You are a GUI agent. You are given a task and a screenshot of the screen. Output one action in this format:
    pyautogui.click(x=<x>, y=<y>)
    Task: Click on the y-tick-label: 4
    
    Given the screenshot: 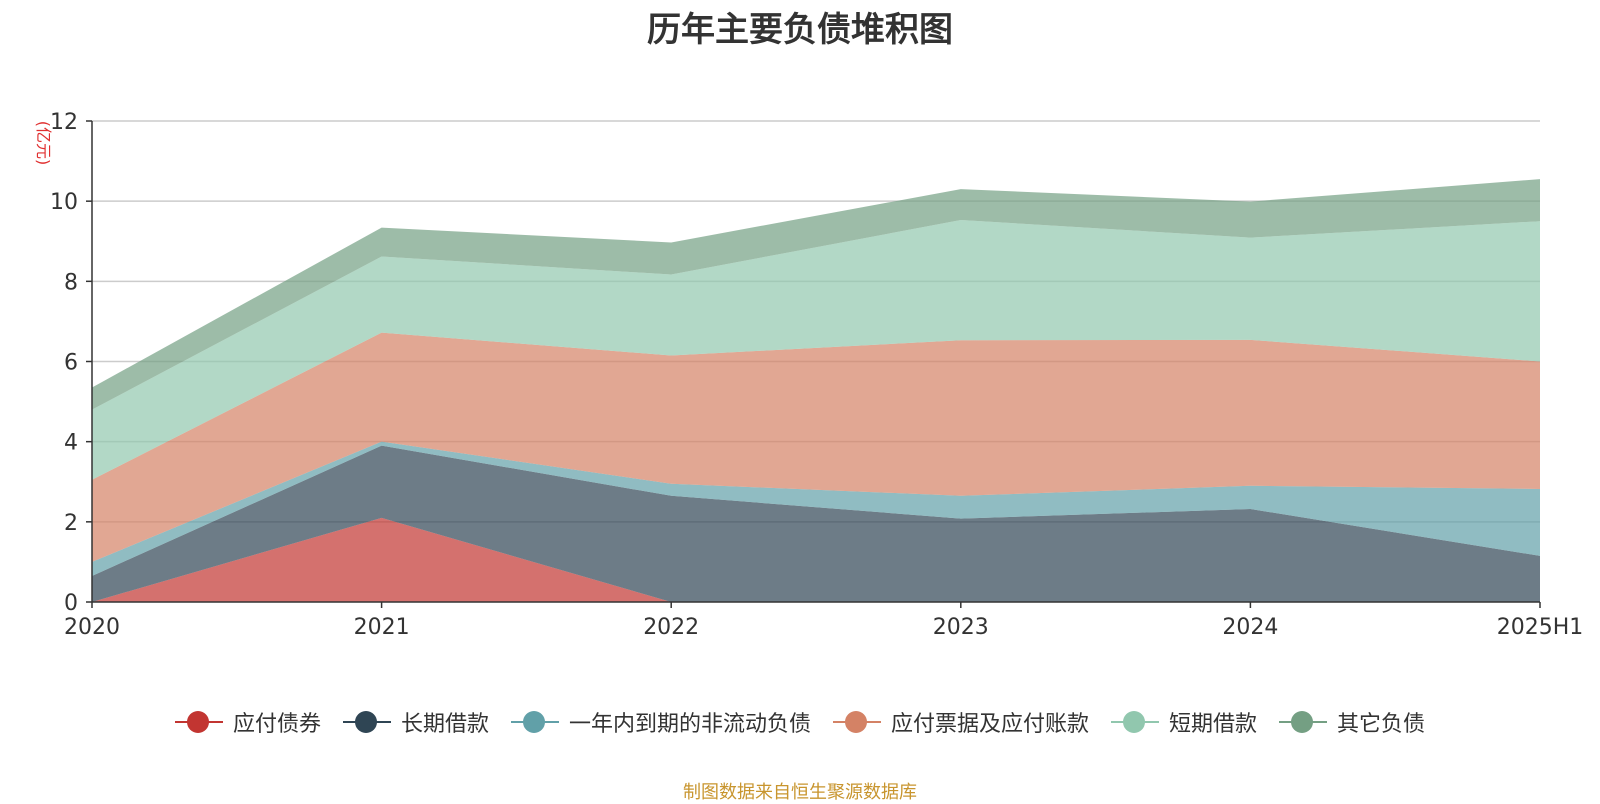 What is the action you would take?
    pyautogui.click(x=71, y=443)
    